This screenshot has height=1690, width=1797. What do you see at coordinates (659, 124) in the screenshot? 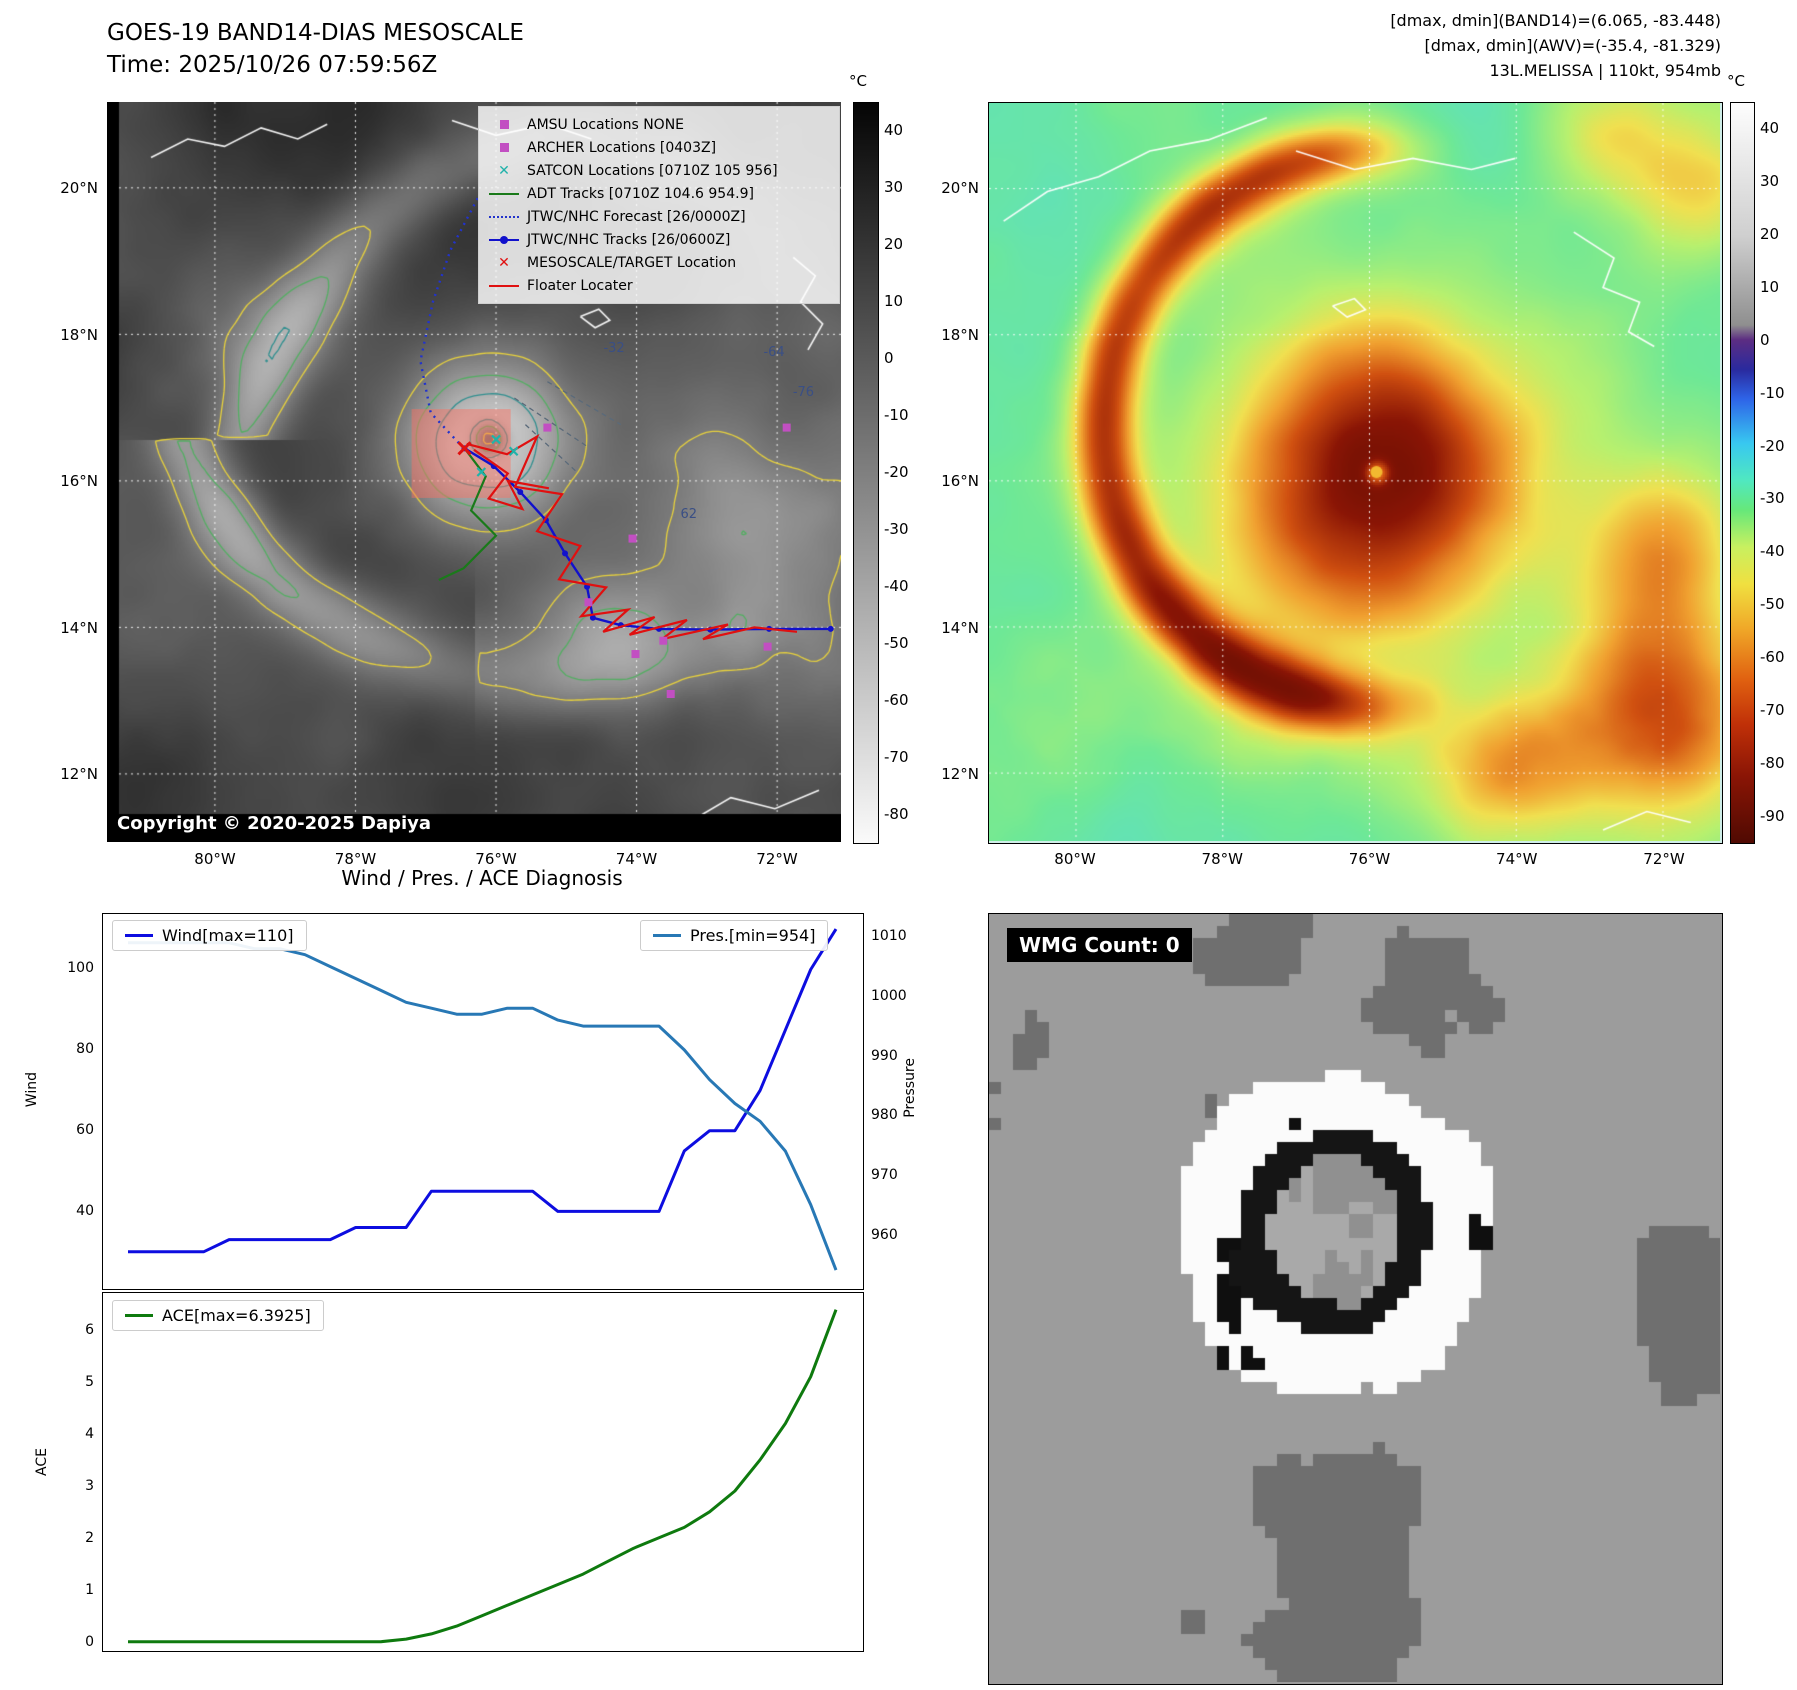
I see `legend-row: AMSU Locations NONE` at bounding box center [659, 124].